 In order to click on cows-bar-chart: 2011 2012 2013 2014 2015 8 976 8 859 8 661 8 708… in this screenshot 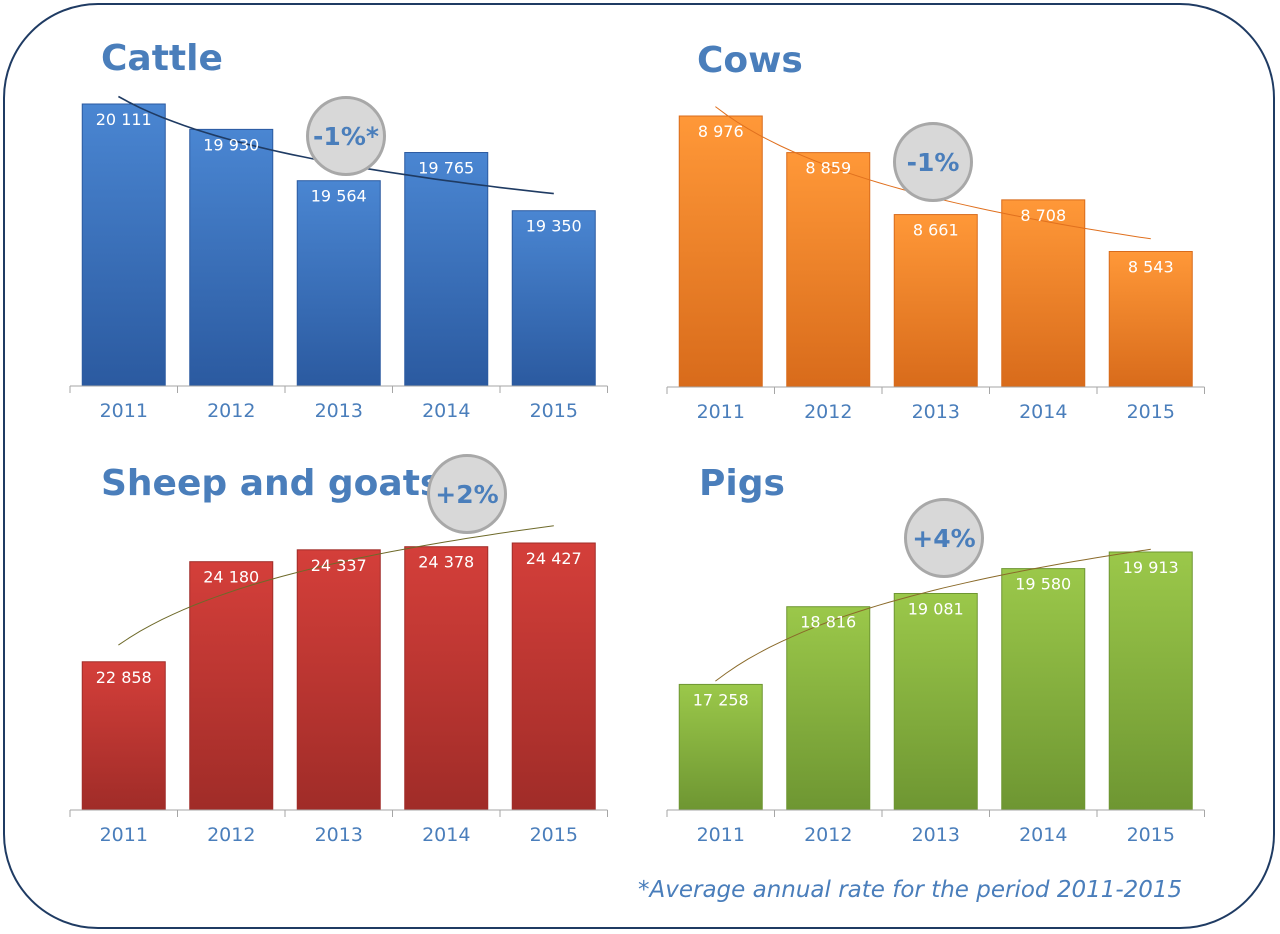, I will do `click(935, 264)`.